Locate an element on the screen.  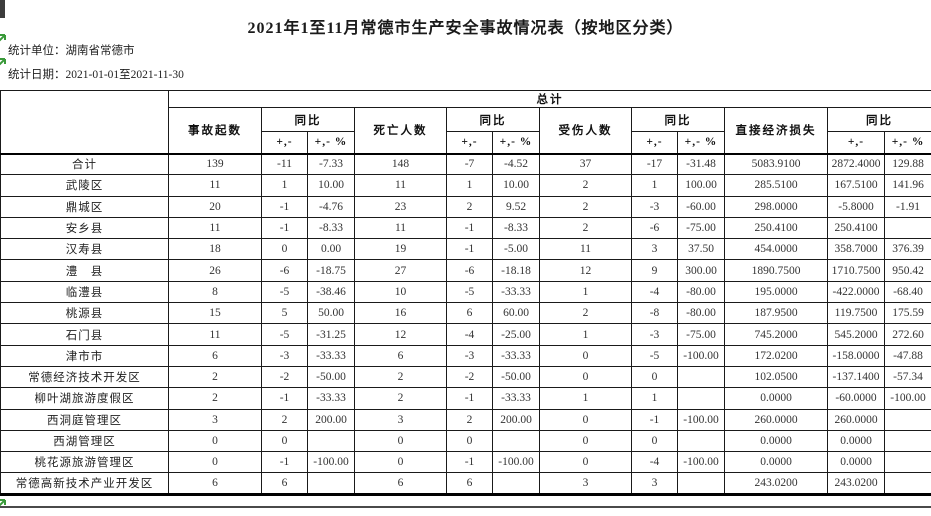
value-cell: 27 is located at coordinates (401, 270).